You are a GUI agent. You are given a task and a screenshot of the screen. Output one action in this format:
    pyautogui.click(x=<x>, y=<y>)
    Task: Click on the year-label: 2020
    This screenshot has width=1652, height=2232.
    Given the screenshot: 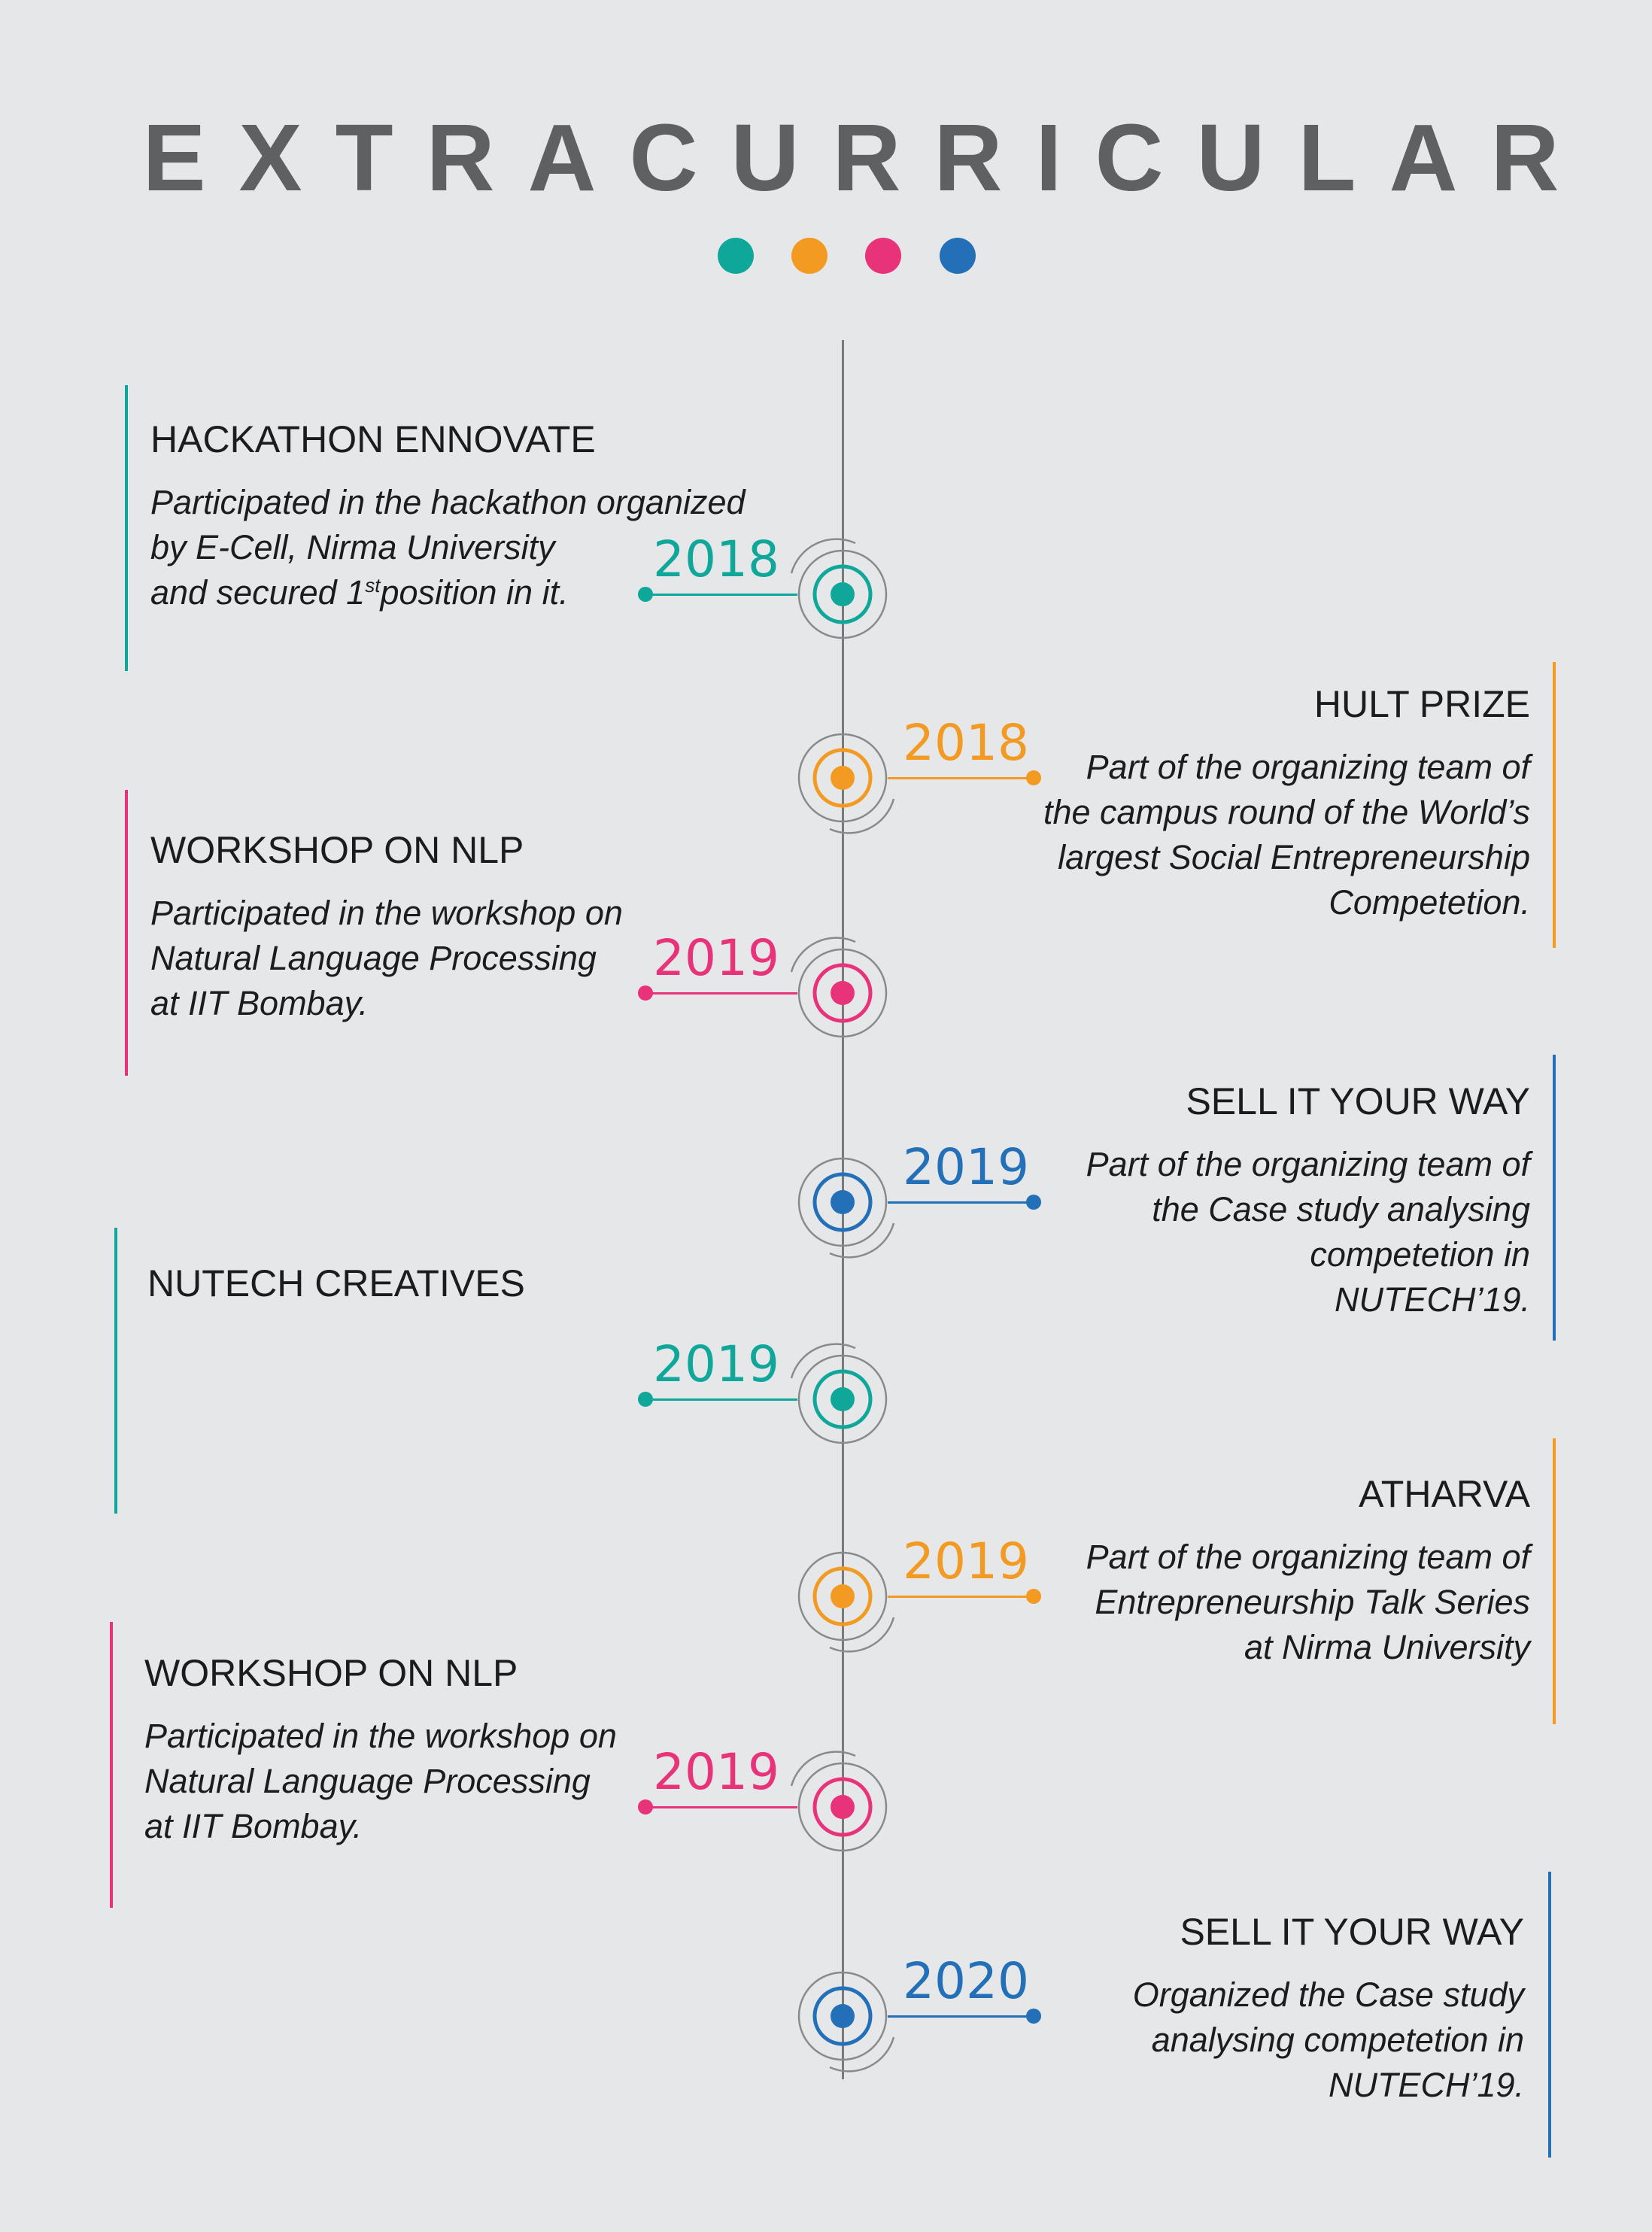 What is the action you would take?
    pyautogui.click(x=966, y=1981)
    